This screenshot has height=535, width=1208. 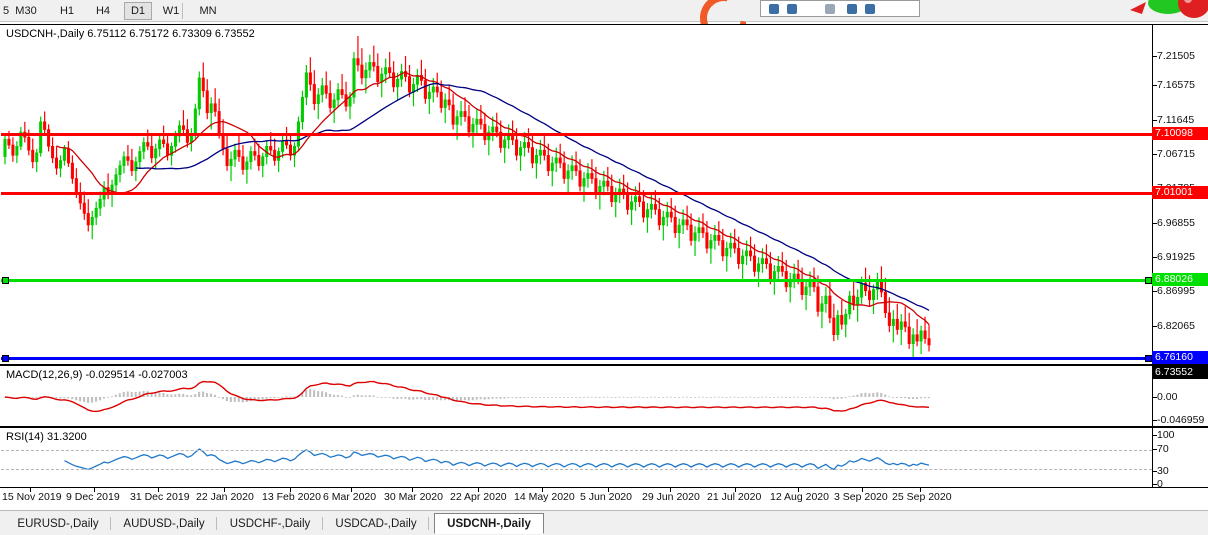 What do you see at coordinates (852, 9) in the screenshot?
I see `toolbar-icon-d` at bounding box center [852, 9].